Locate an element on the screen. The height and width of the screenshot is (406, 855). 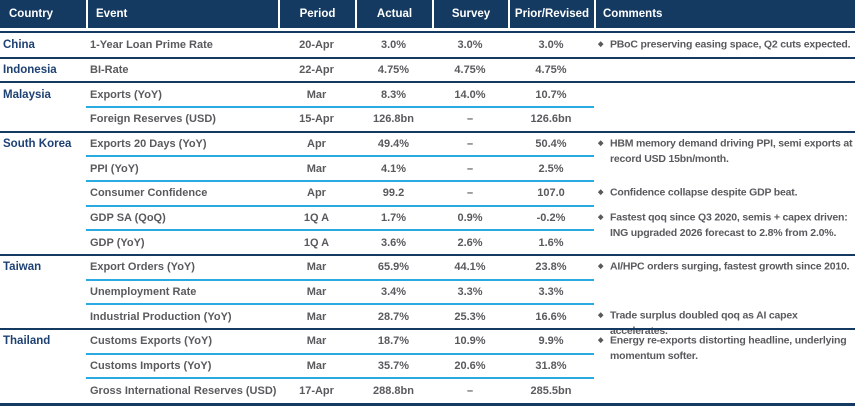
prior-revised-cell: 16.6% is located at coordinates (551, 316).